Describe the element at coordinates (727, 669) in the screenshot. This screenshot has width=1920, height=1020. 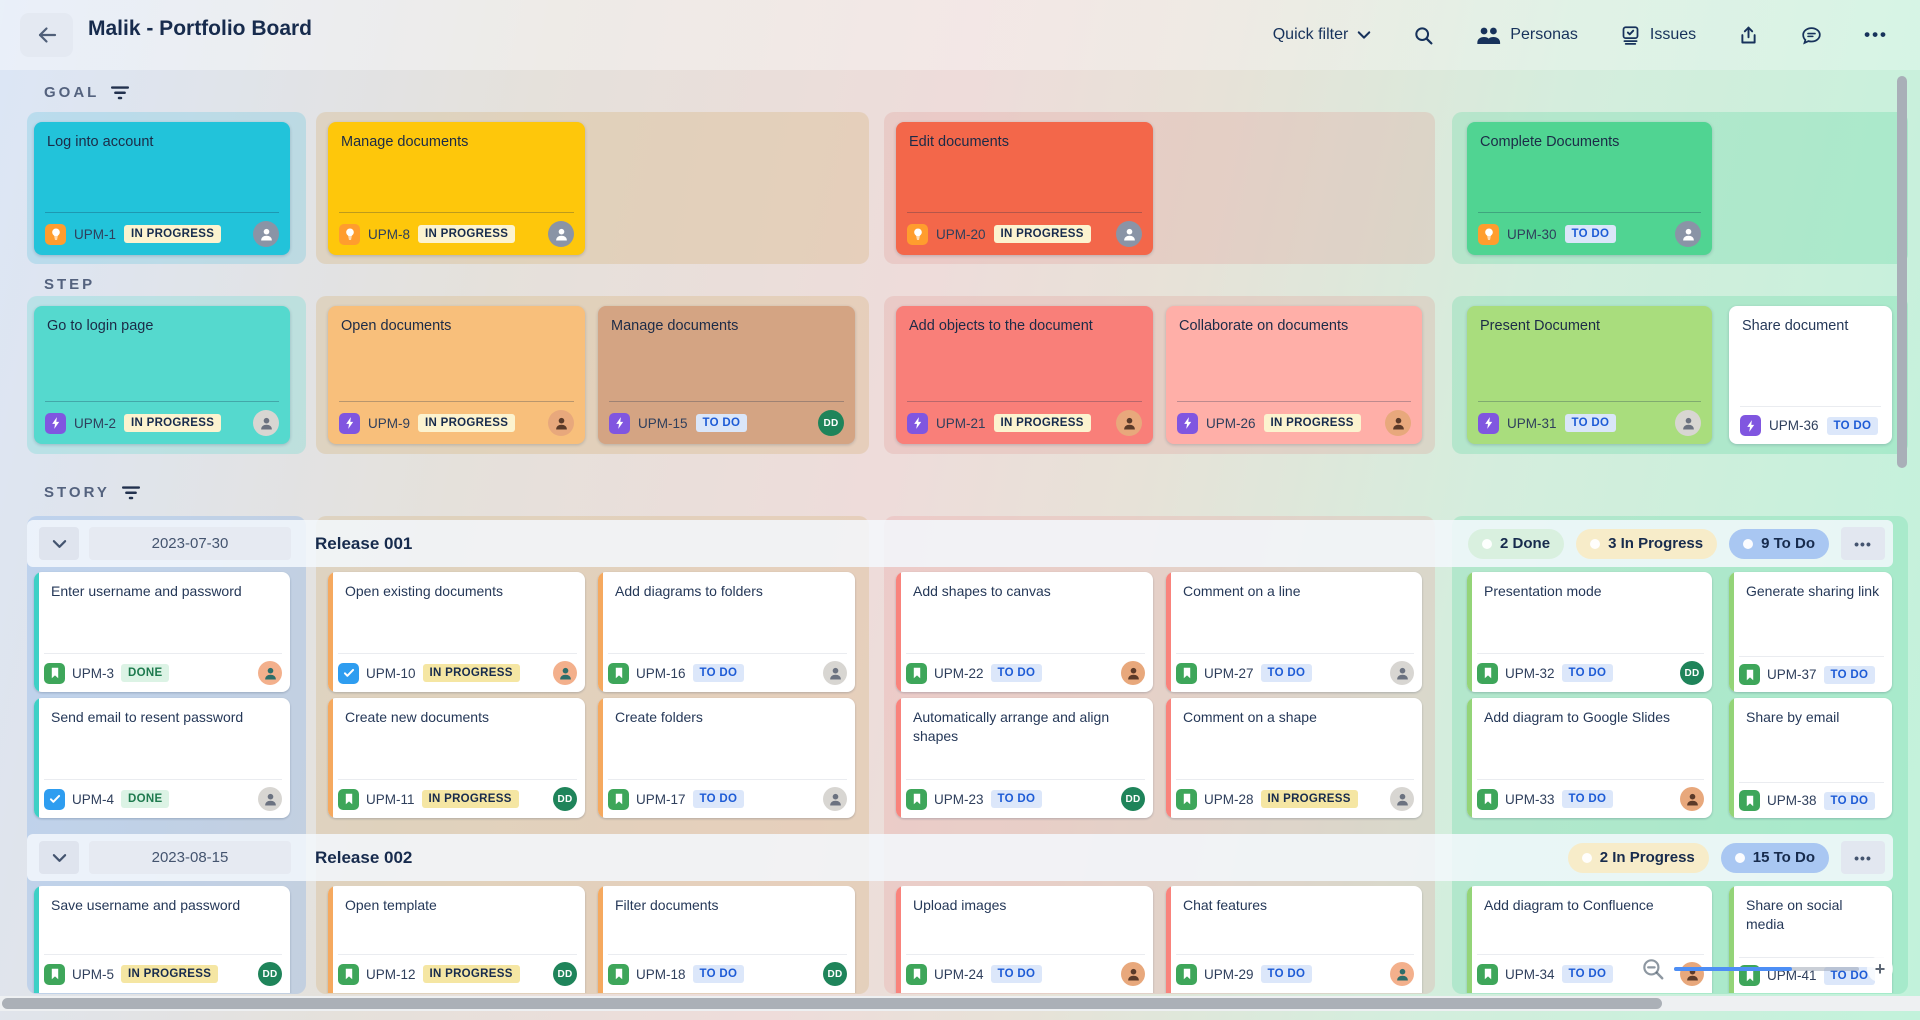
I see `card-footer: UPM-16 TO DO` at that location.